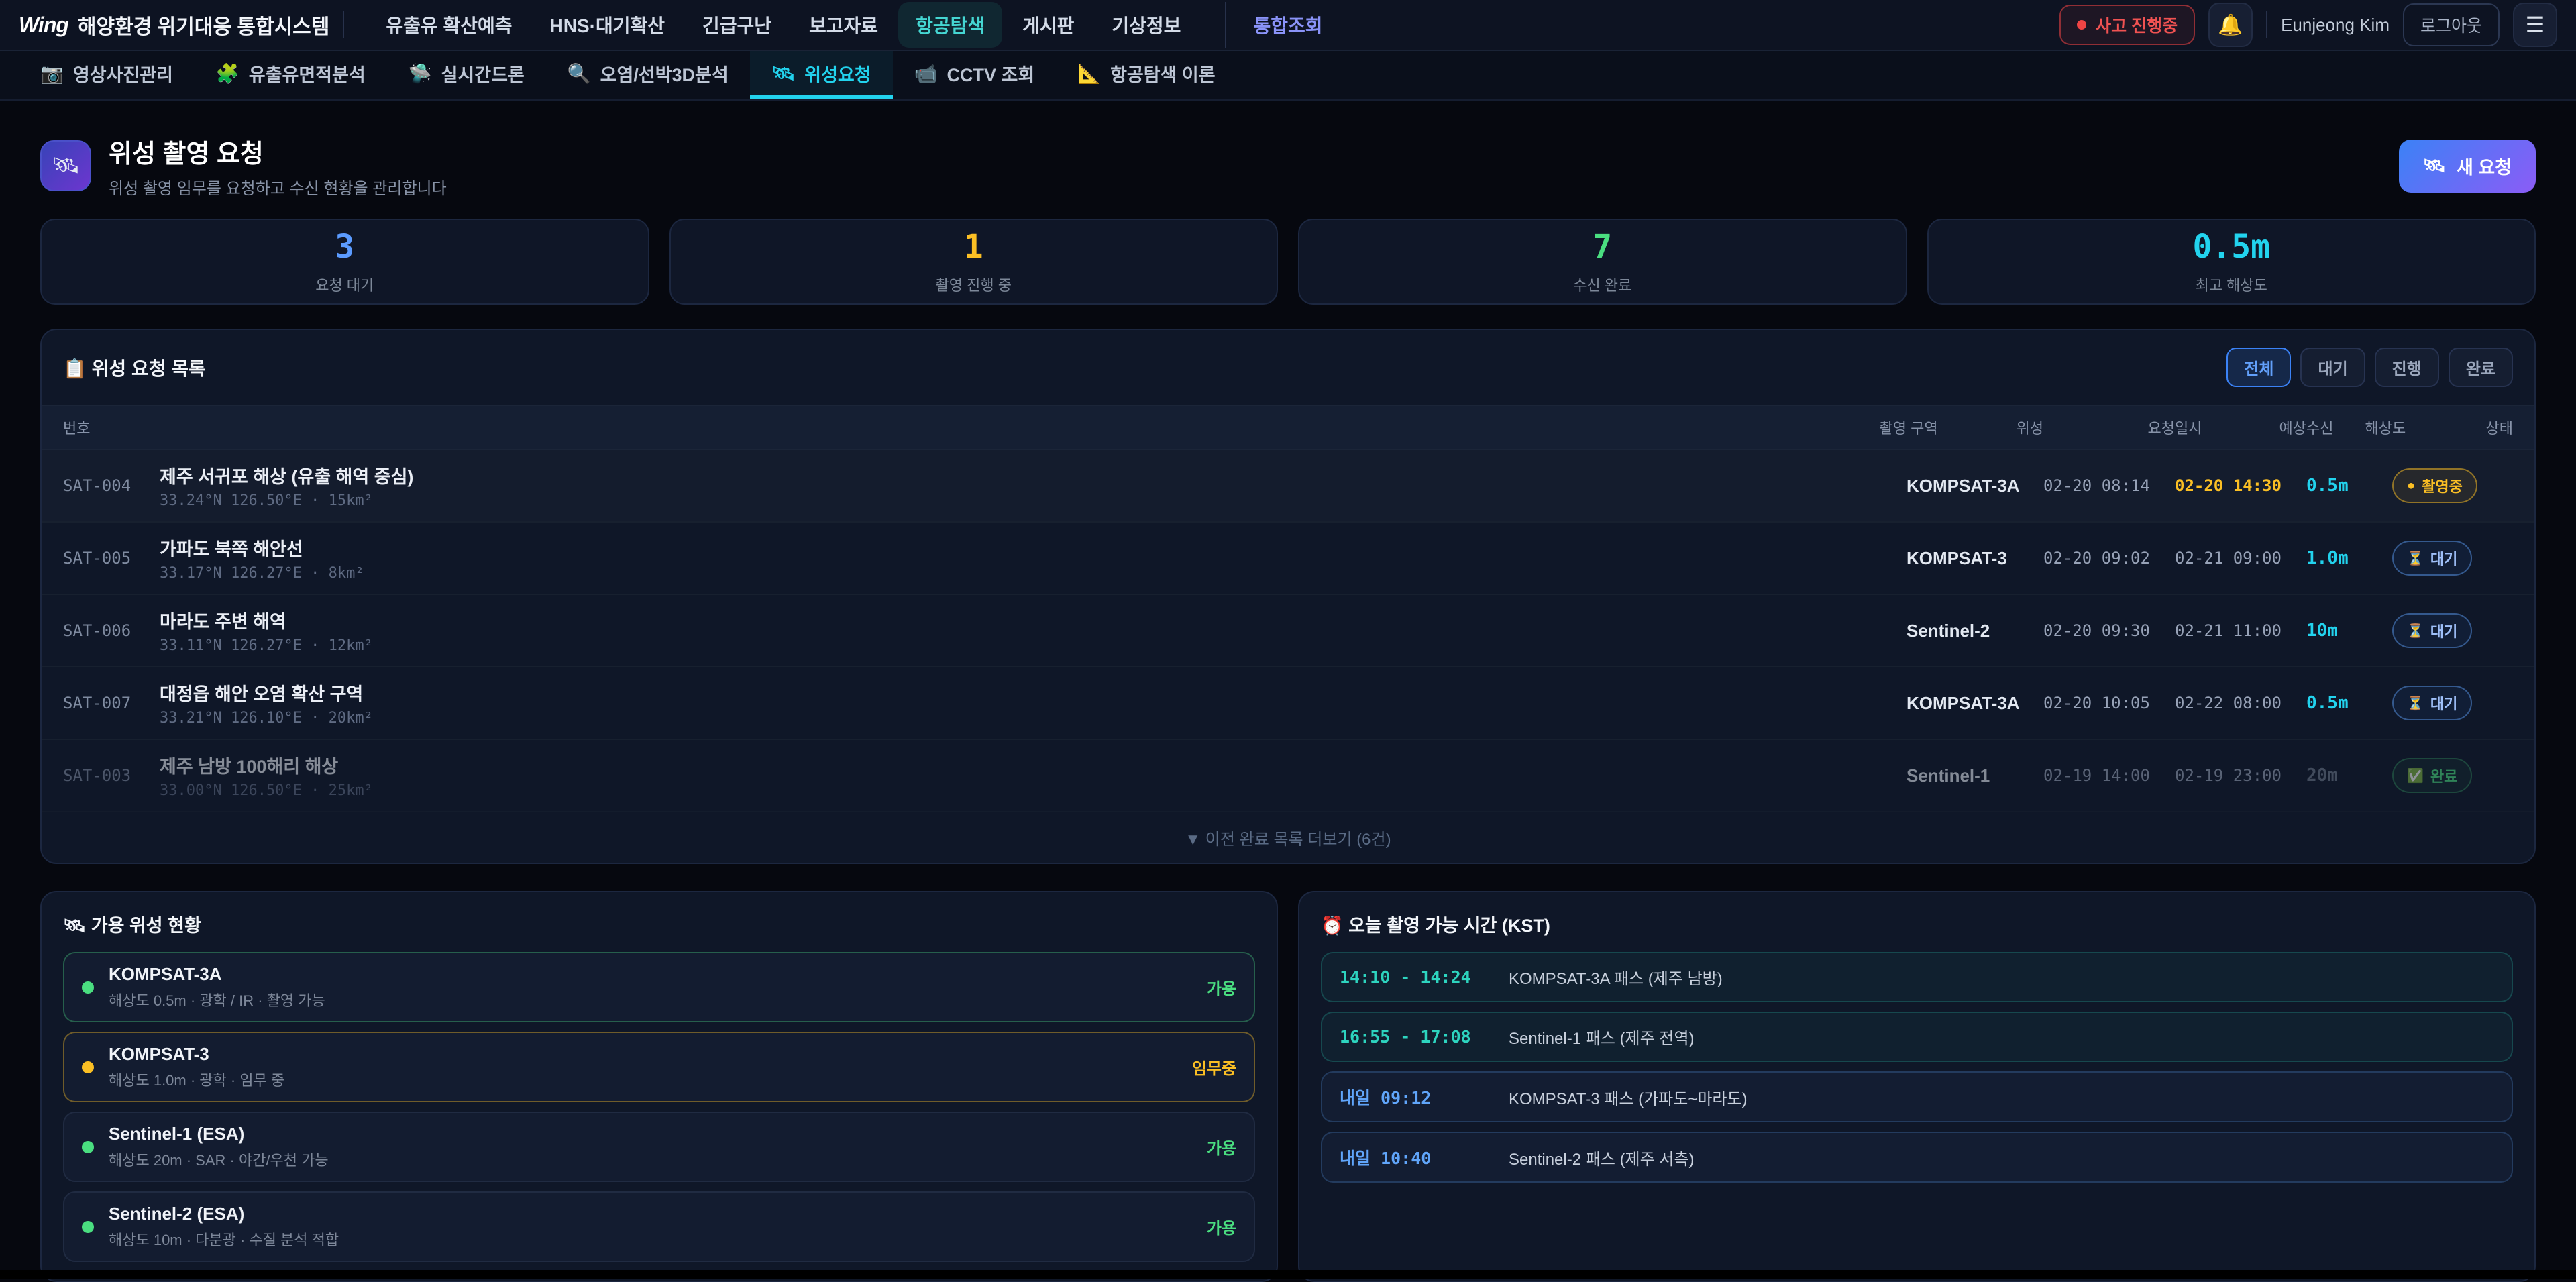  I want to click on tab-label: 유출유면적분석, so click(307, 74).